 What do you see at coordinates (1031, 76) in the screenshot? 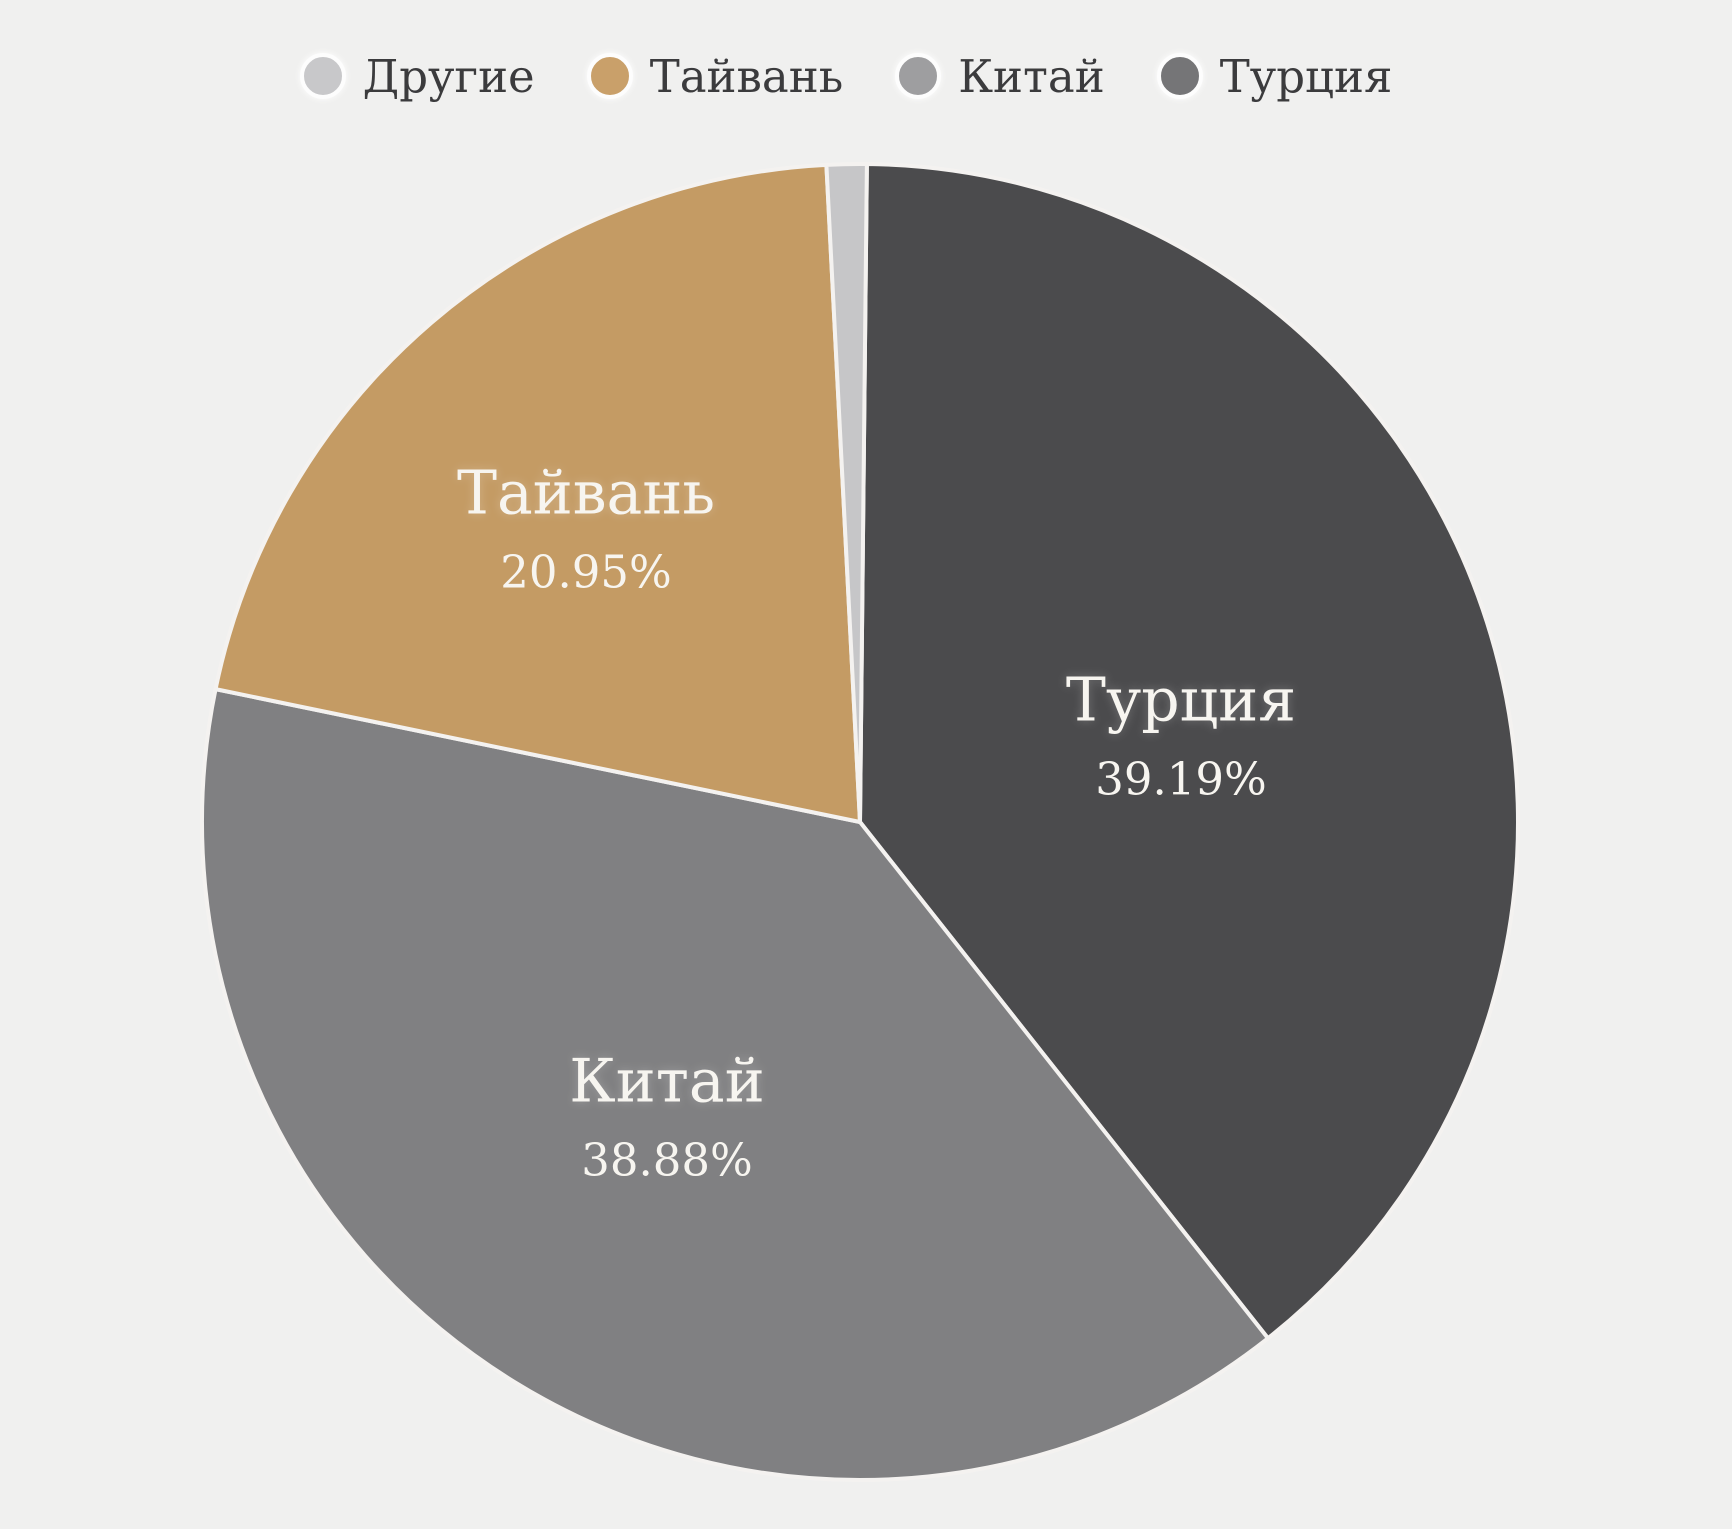
I see `legend-label-china: Китай` at bounding box center [1031, 76].